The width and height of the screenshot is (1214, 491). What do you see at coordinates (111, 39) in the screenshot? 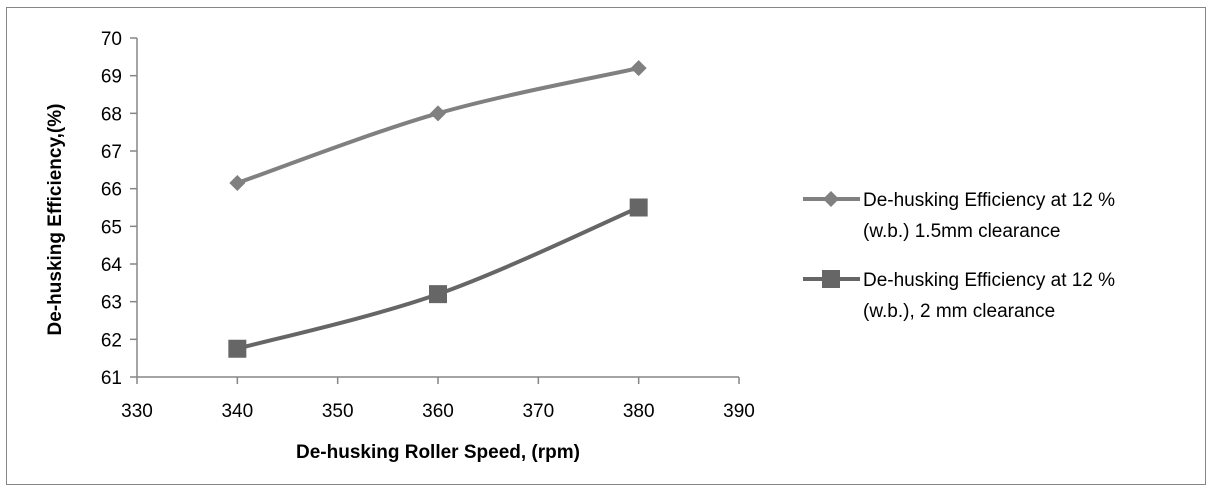
I see `y-tick-label: 70` at bounding box center [111, 39].